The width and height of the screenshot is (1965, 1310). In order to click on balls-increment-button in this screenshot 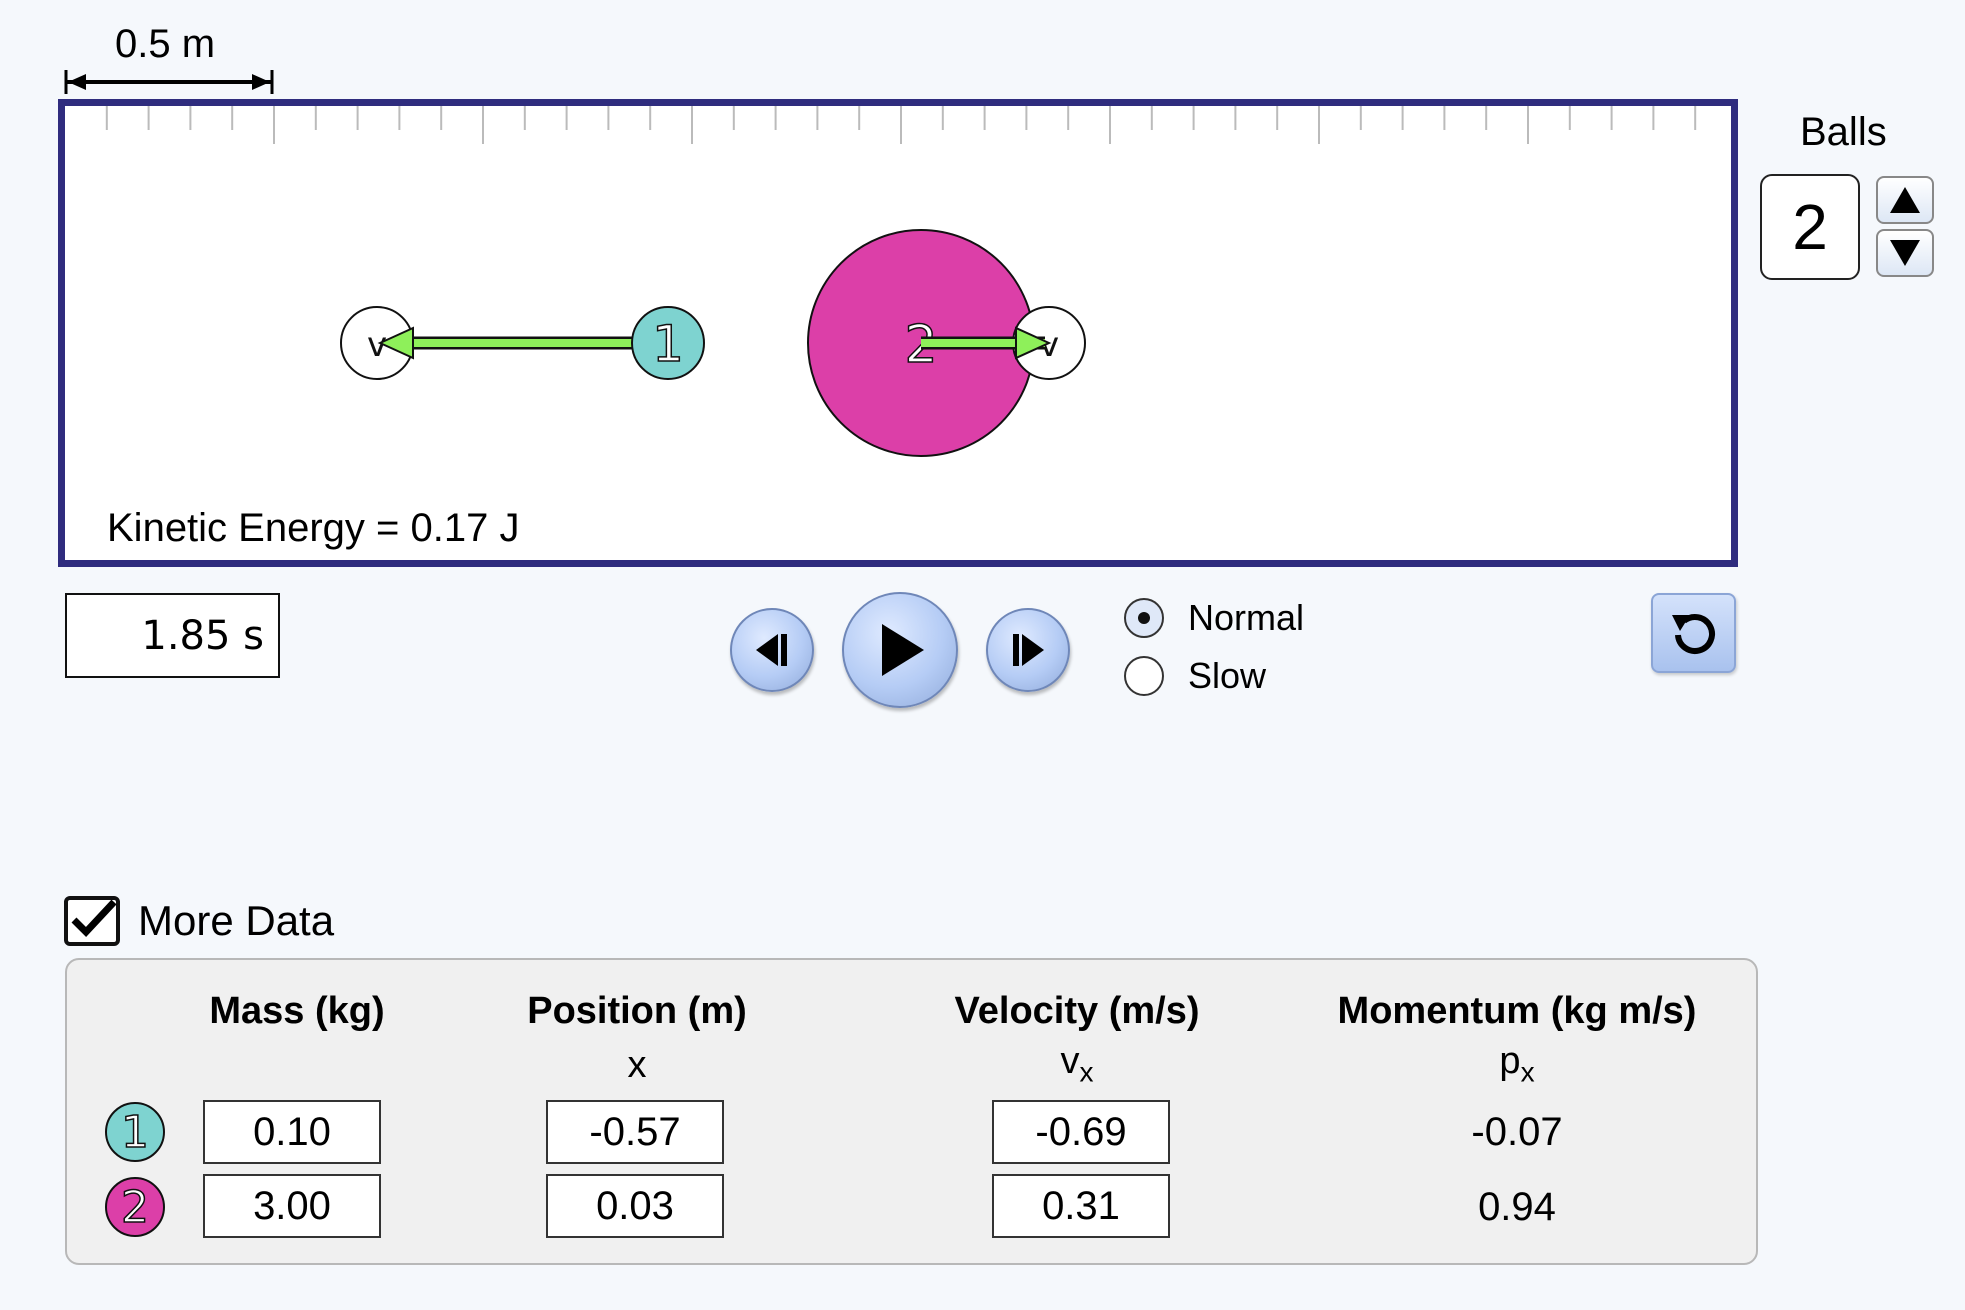, I will do `click(1905, 200)`.